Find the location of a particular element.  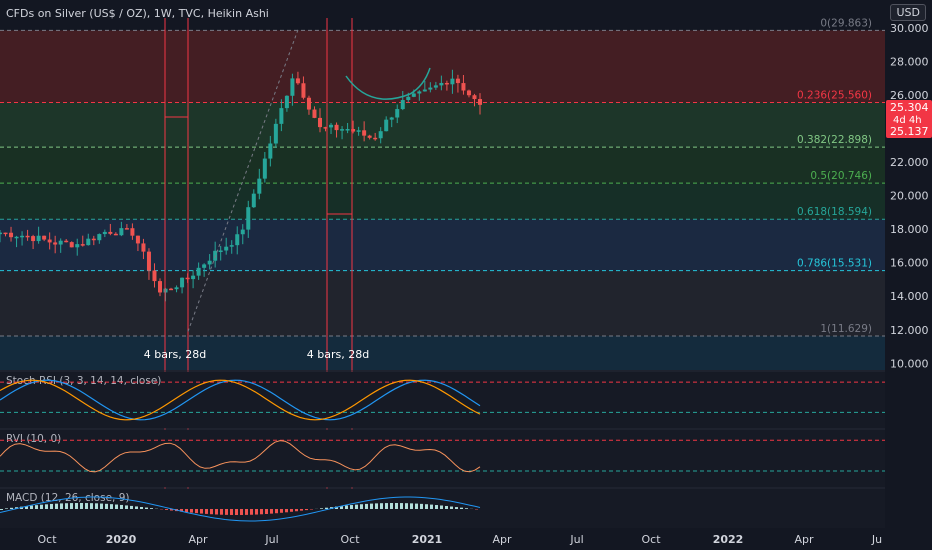

fib-label: 0.786(15.531) is located at coordinates (834, 264).